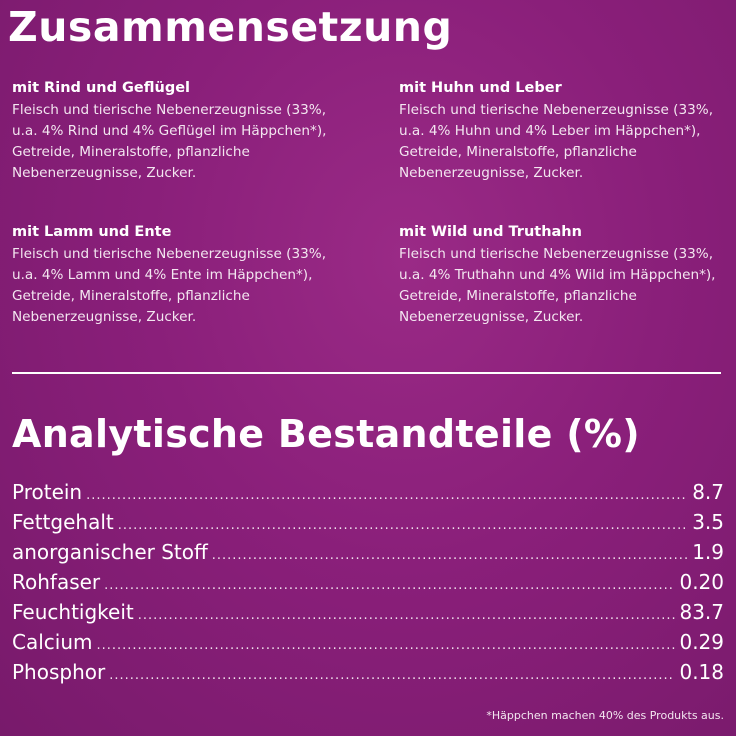 The width and height of the screenshot is (736, 736). What do you see at coordinates (326, 434) in the screenshot?
I see `analysis-title: Analytische Bestandteile (%)` at bounding box center [326, 434].